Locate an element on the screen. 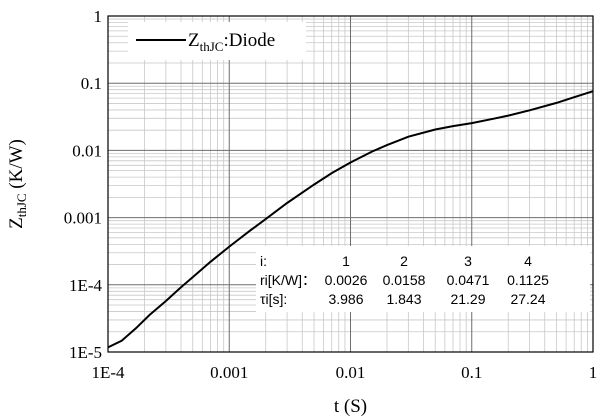 This screenshot has height=420, width=603. legend: ZthJC:Diode is located at coordinates (205, 42).